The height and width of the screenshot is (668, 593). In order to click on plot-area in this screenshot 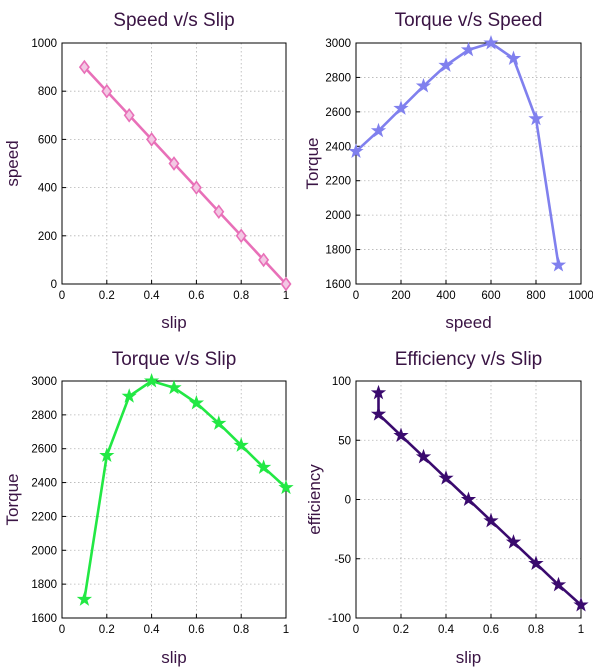, I will do `click(468, 163)`.